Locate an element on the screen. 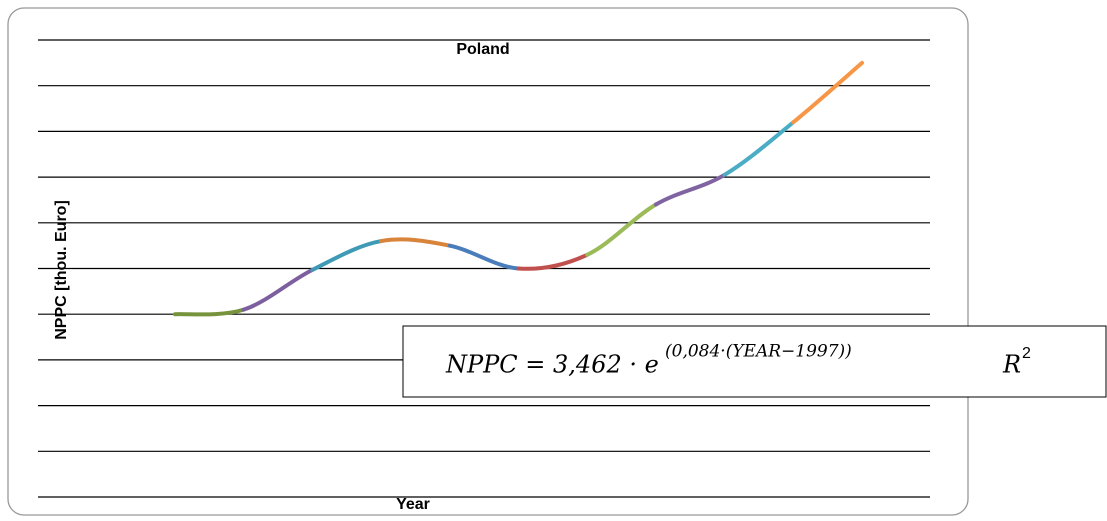  r-squared-exp: 2 is located at coordinates (1026, 353).